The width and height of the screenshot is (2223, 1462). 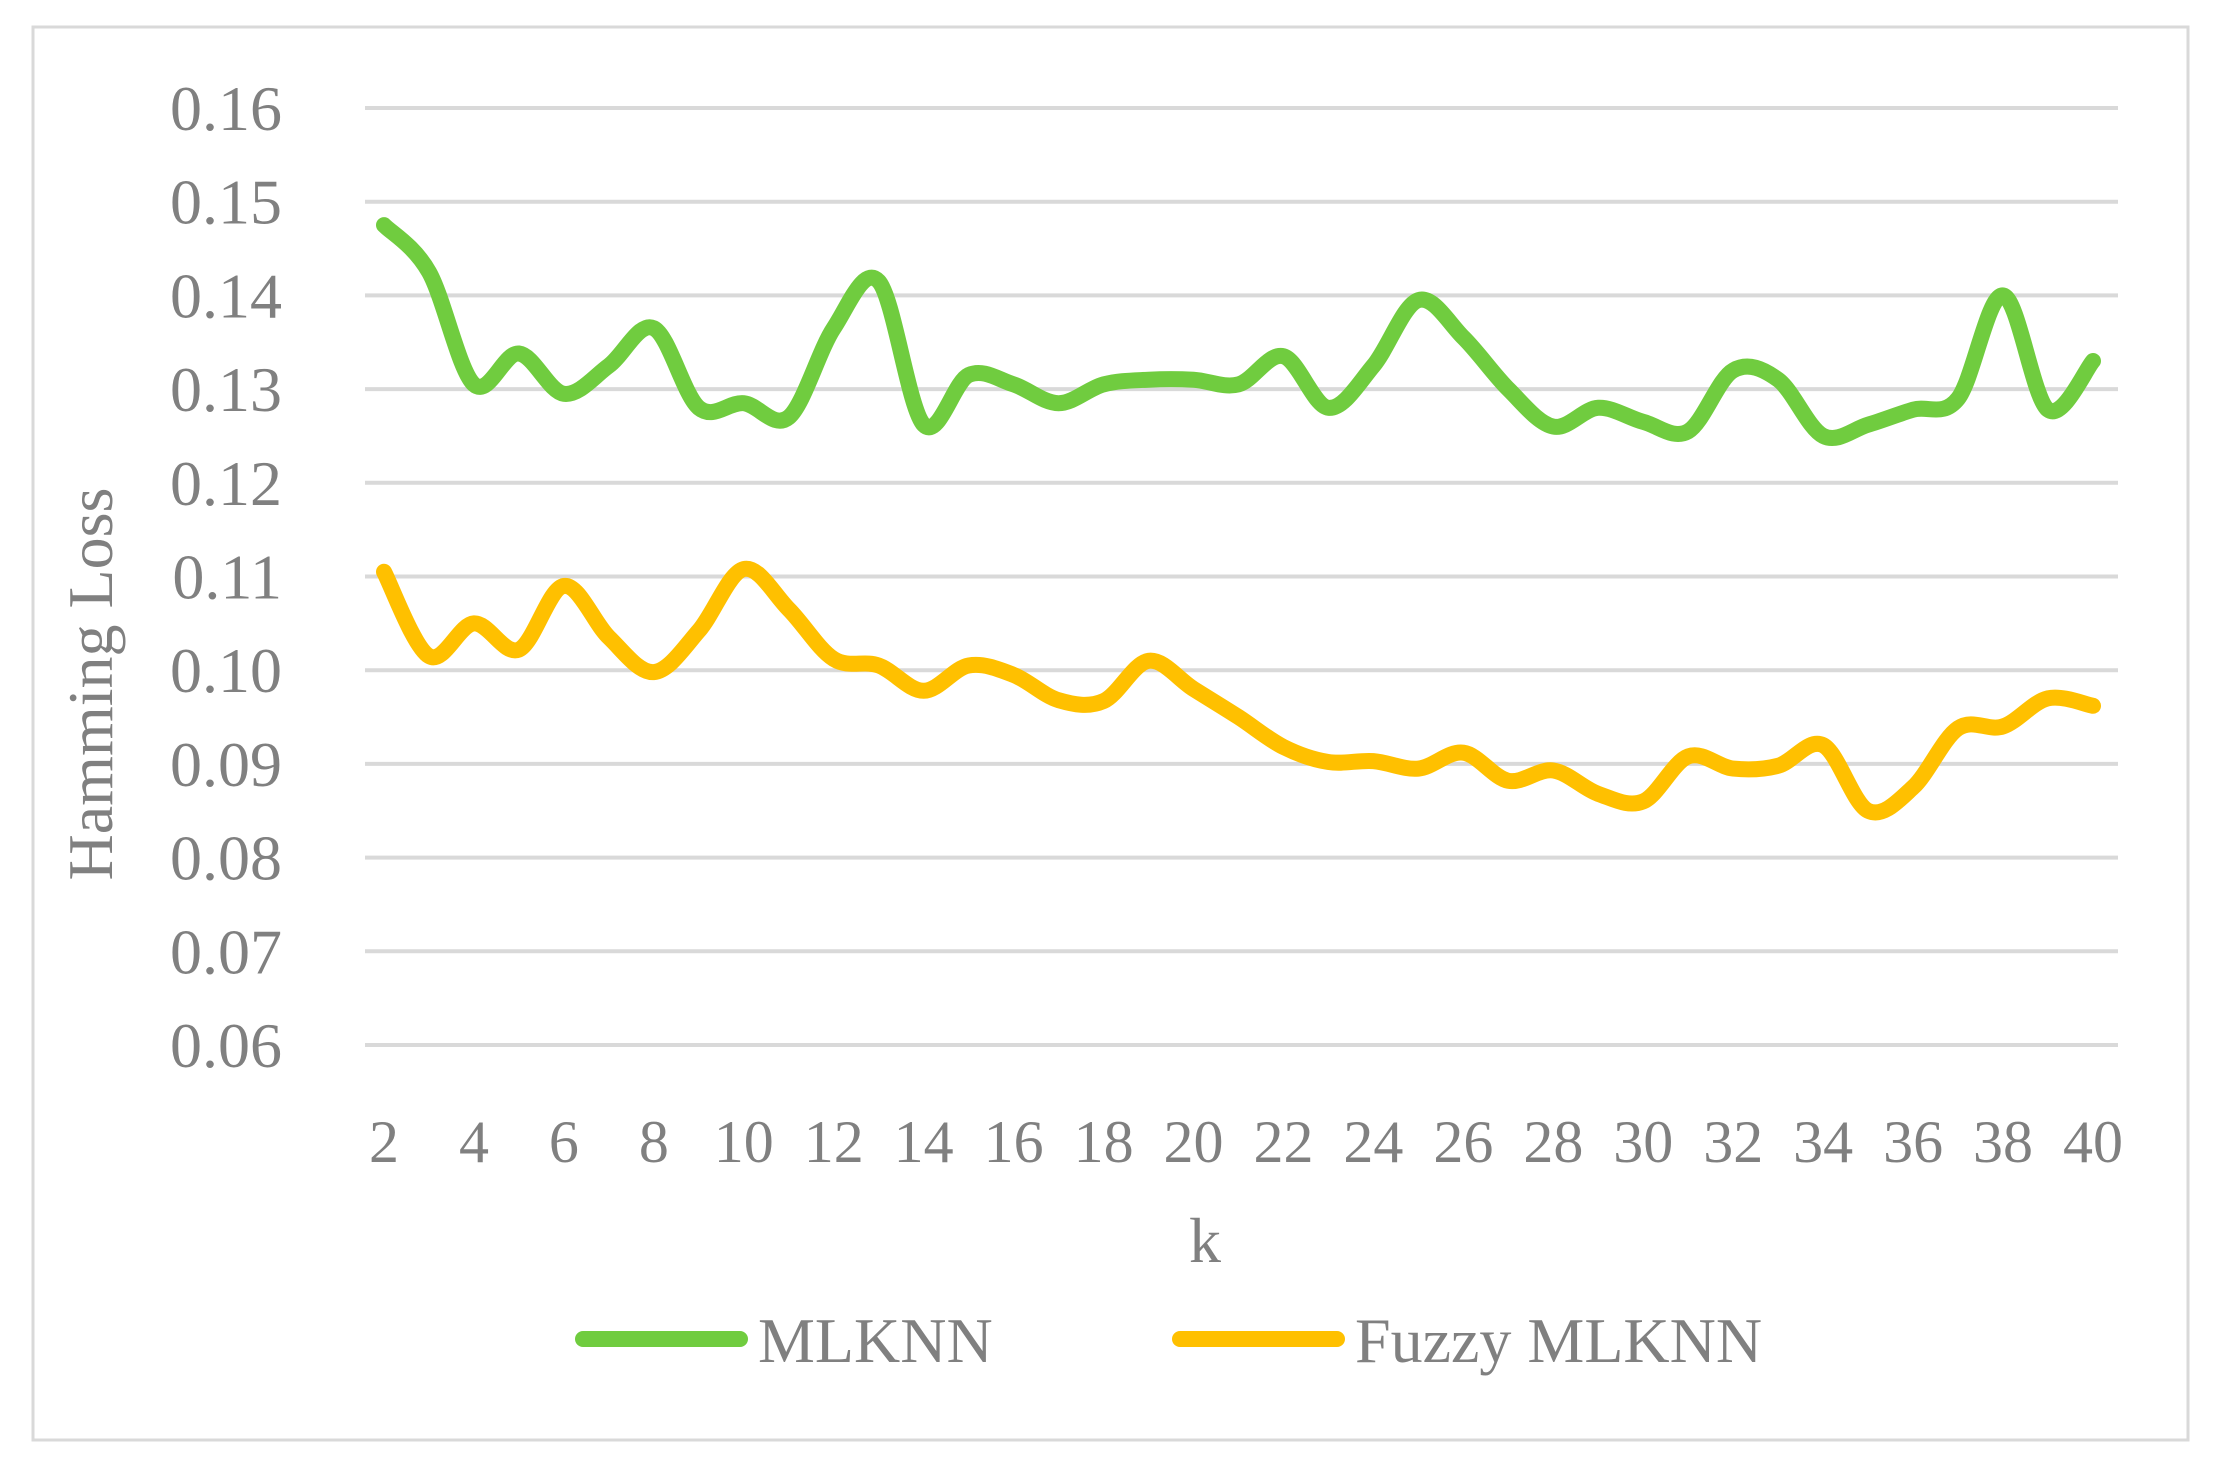 What do you see at coordinates (226, 1045) in the screenshot?
I see `y-tick-label: 0.06` at bounding box center [226, 1045].